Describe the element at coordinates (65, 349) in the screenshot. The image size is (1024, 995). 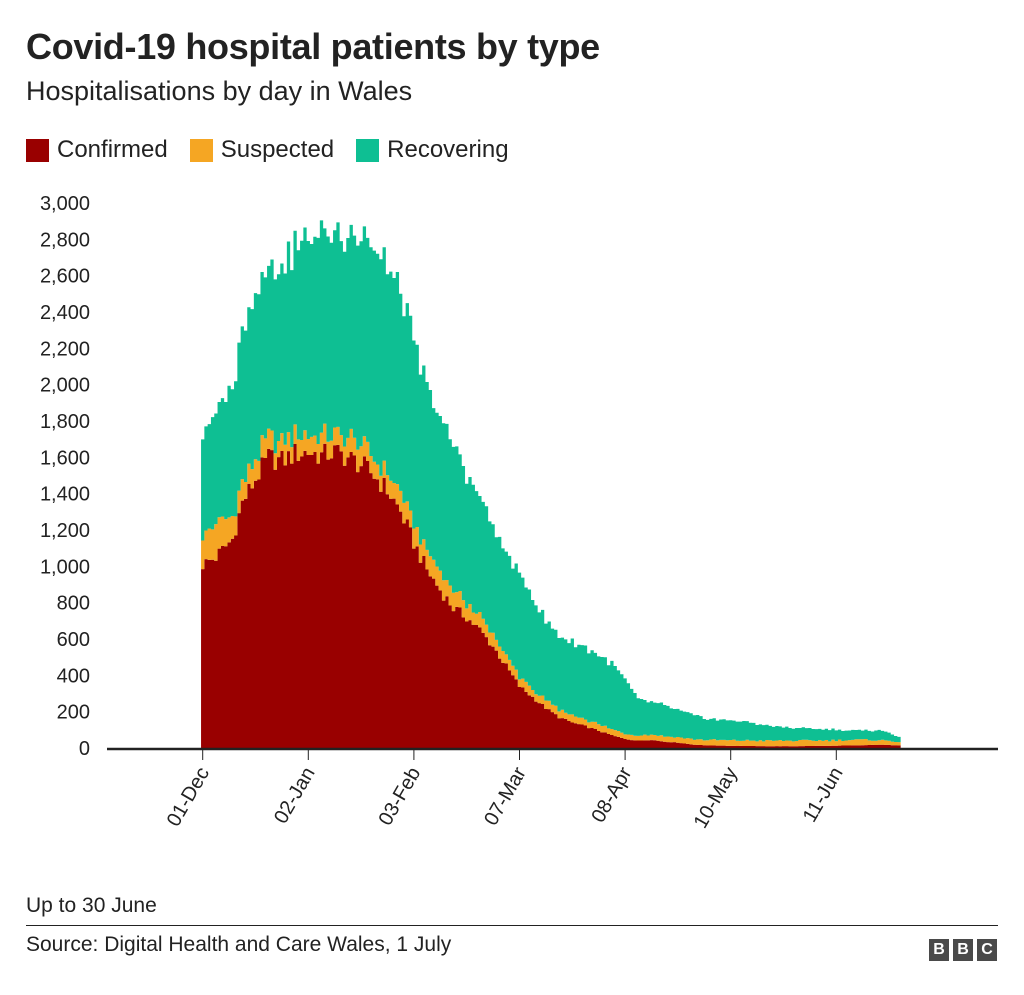
I see `y-tick-label: 2,200` at that location.